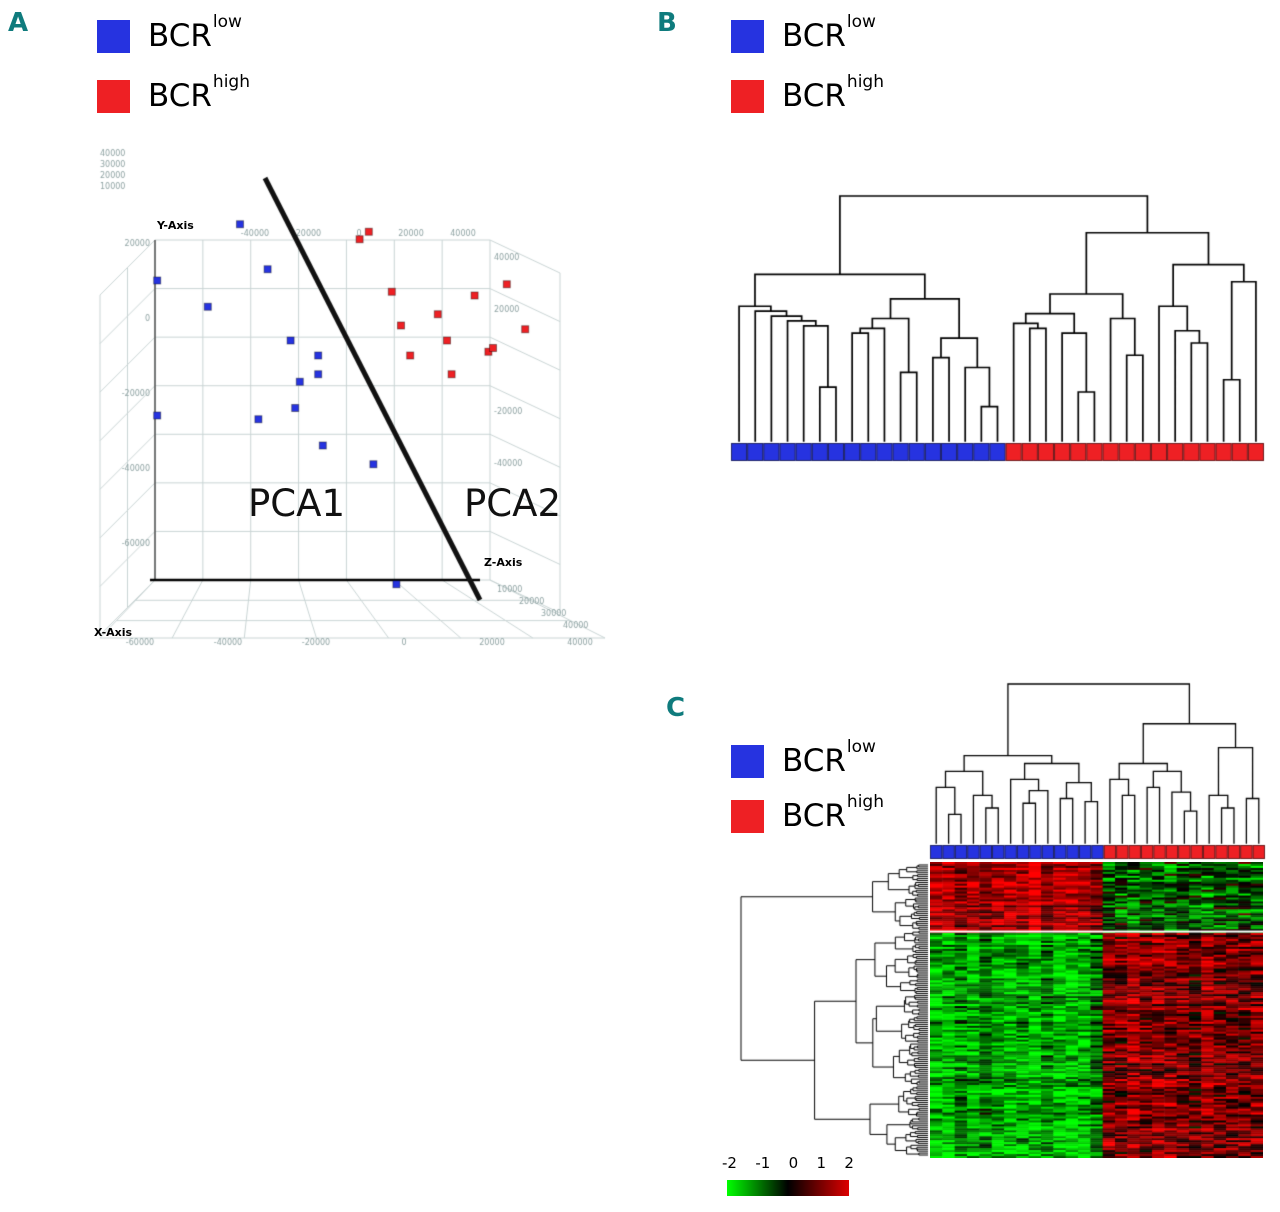 The height and width of the screenshot is (1212, 1280). I want to click on row-dendrogram-canvas, so click(831, 1010).